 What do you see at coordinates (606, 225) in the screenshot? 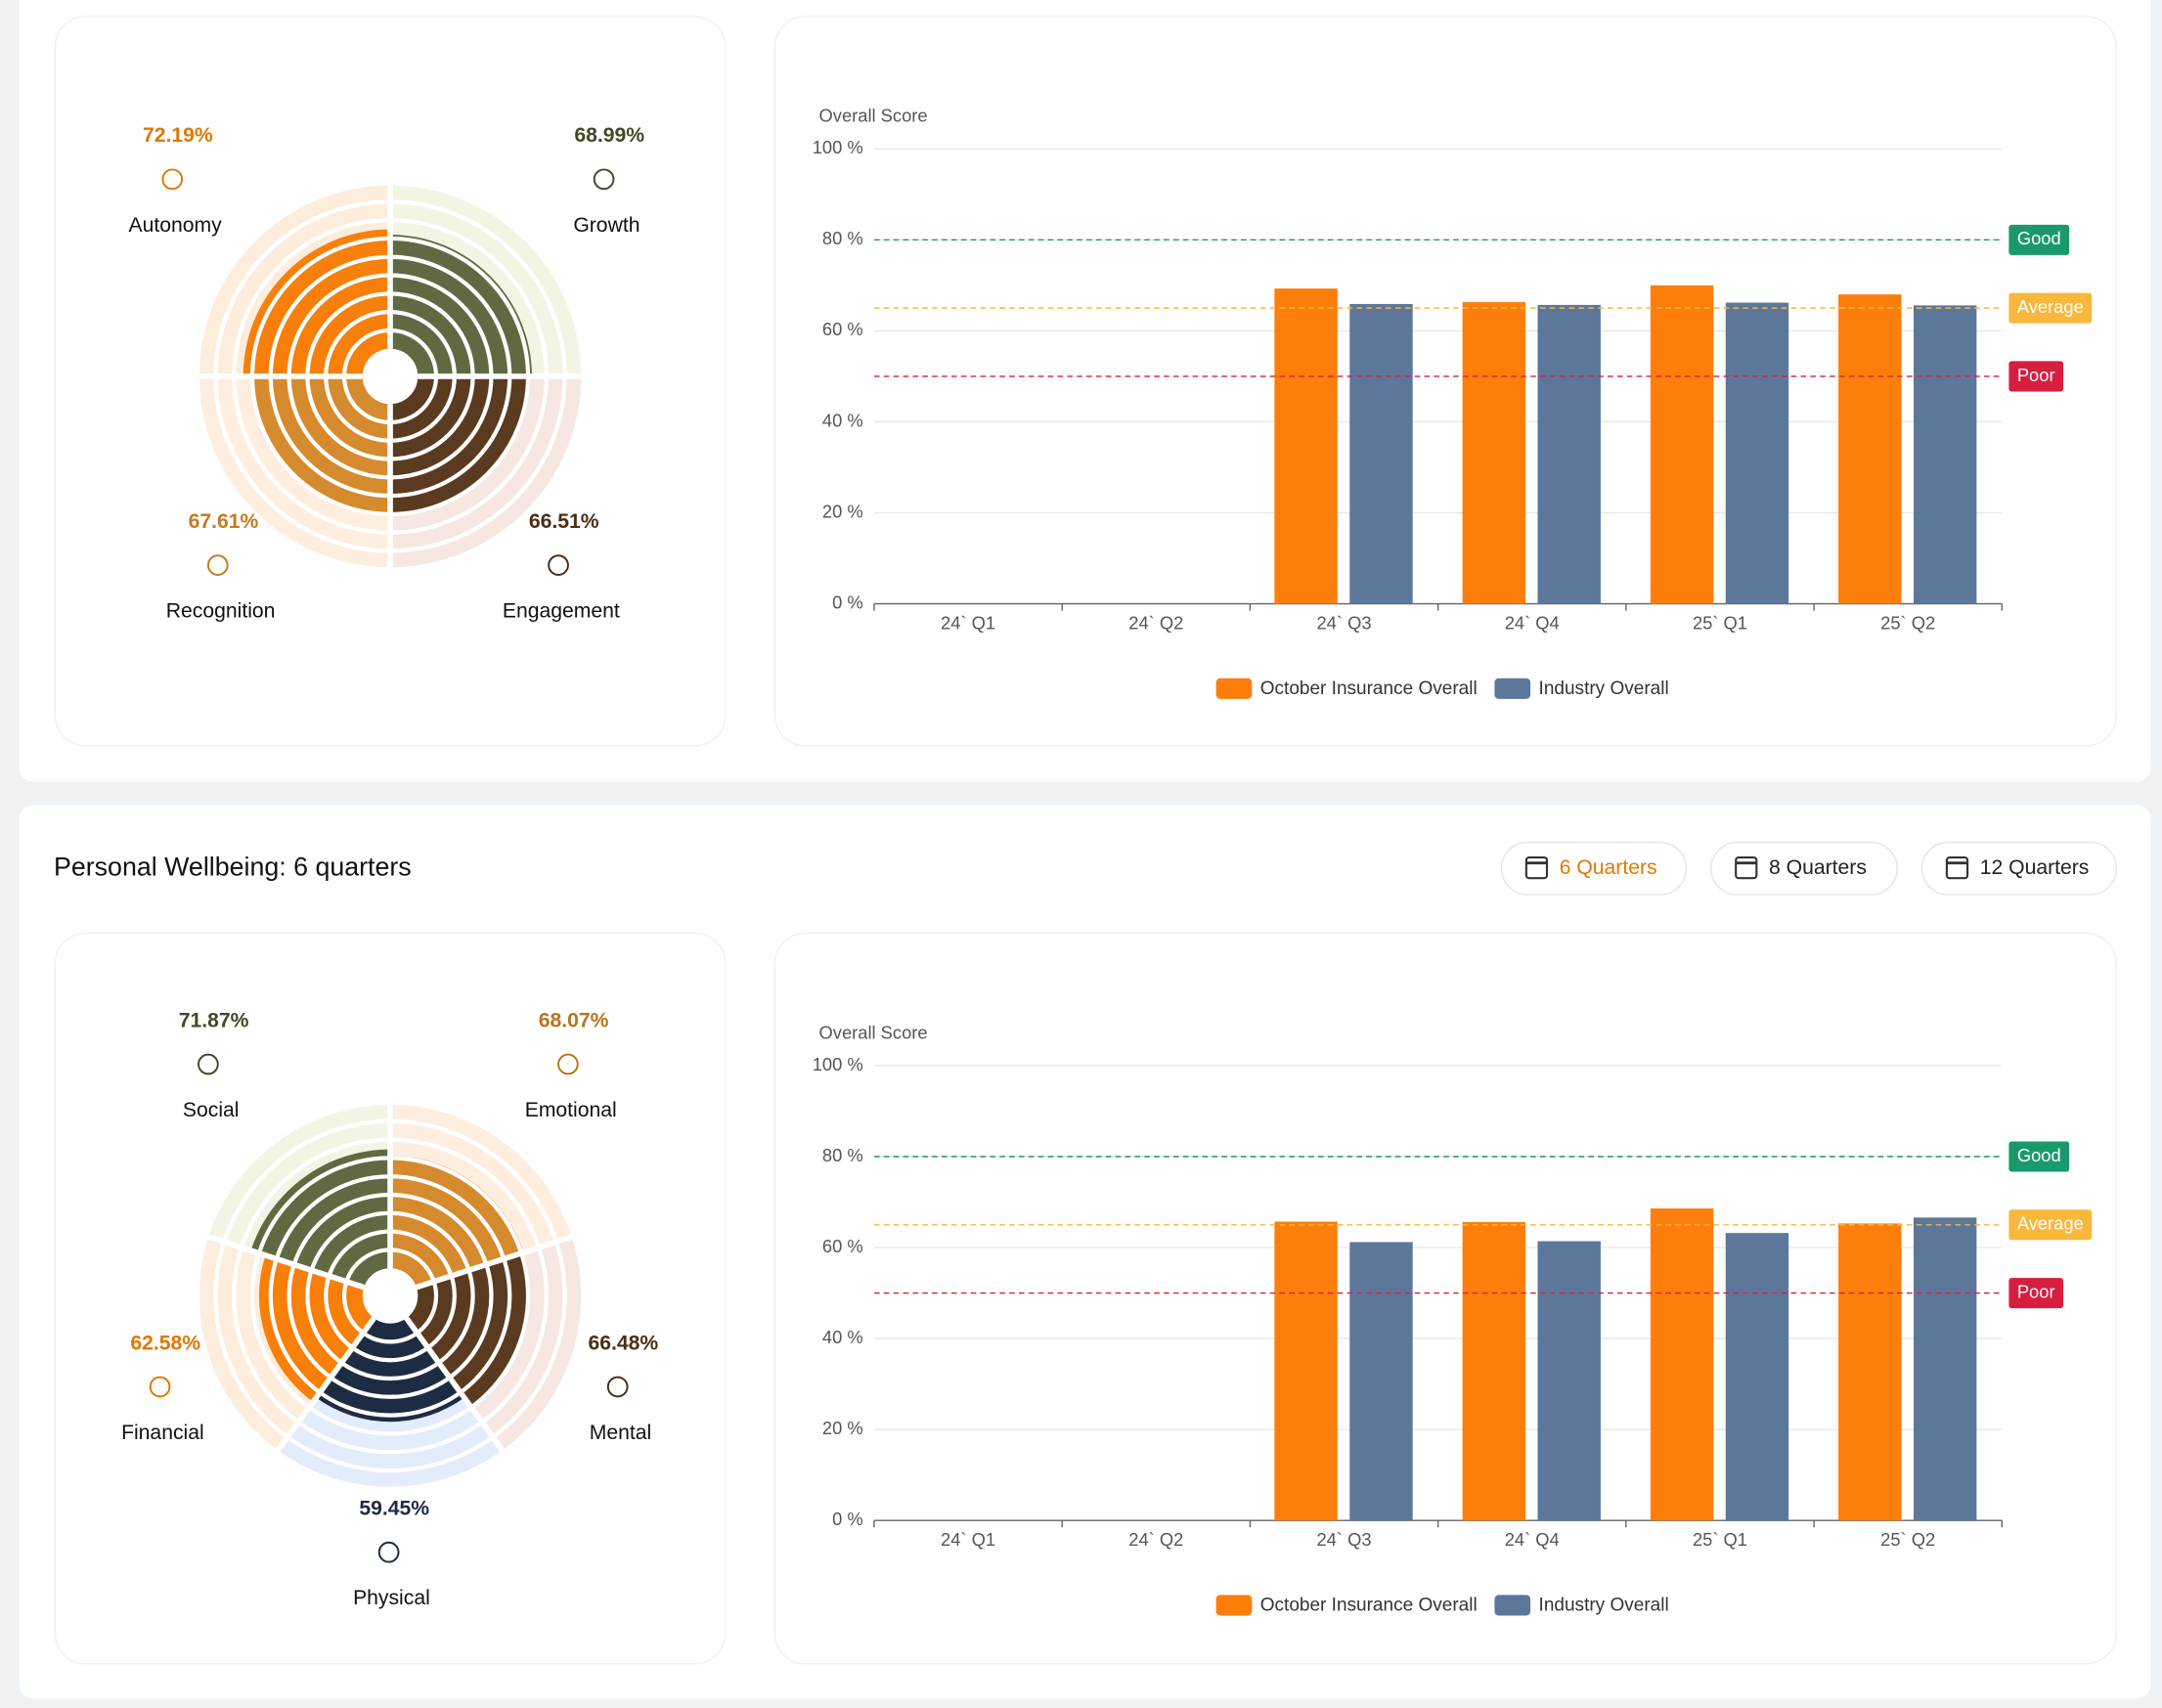
I see `category-label: Growth` at bounding box center [606, 225].